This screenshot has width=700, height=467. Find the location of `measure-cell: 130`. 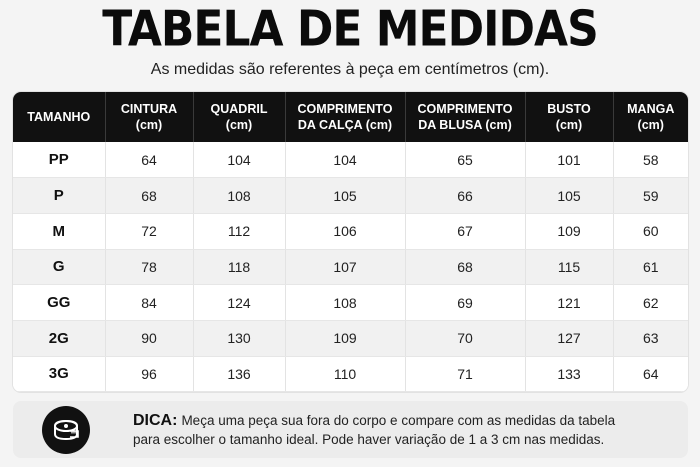

measure-cell: 130 is located at coordinates (239, 338).